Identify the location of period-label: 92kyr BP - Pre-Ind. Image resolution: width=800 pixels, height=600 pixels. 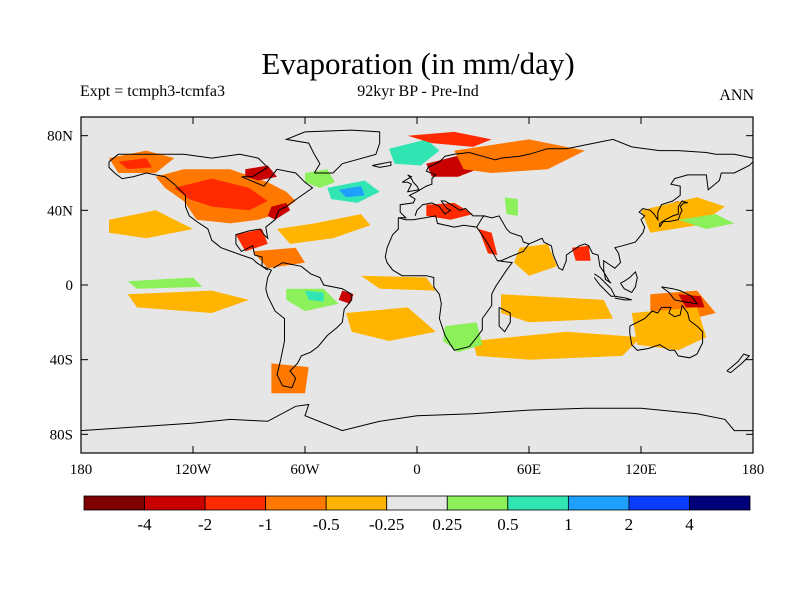
(418, 91).